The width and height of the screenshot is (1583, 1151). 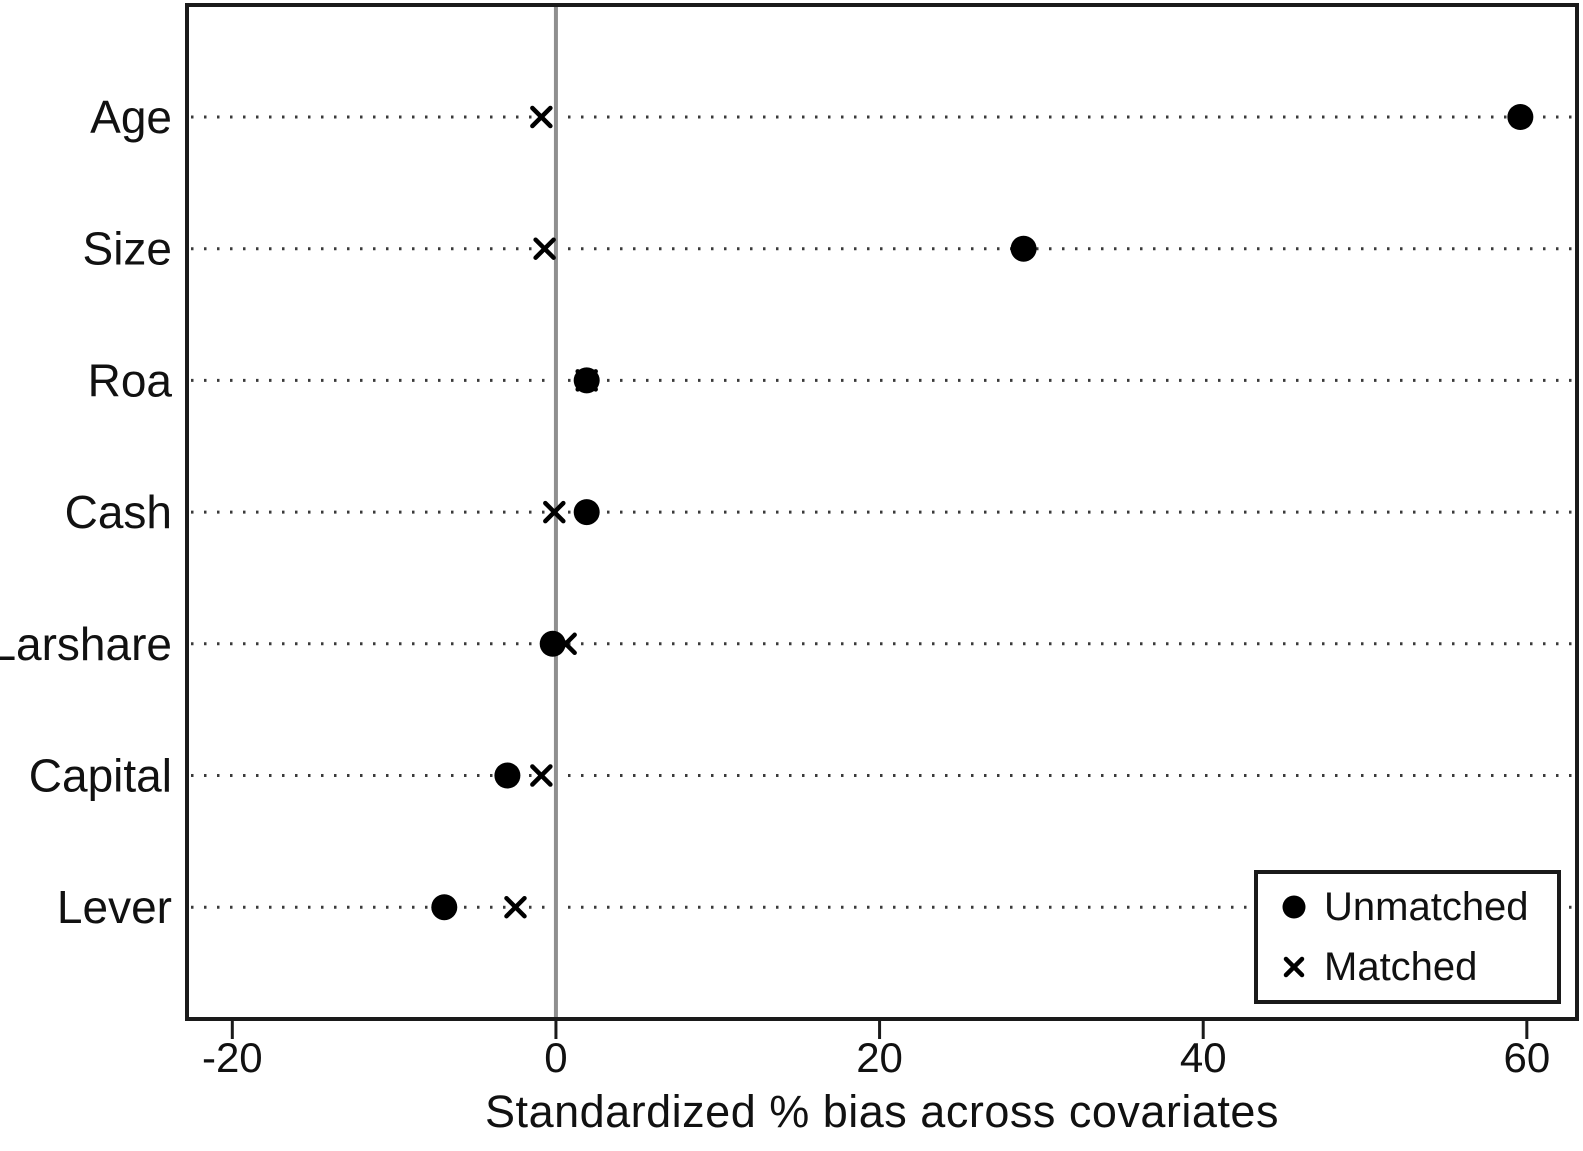 I want to click on matched-point-age, so click(x=541, y=117).